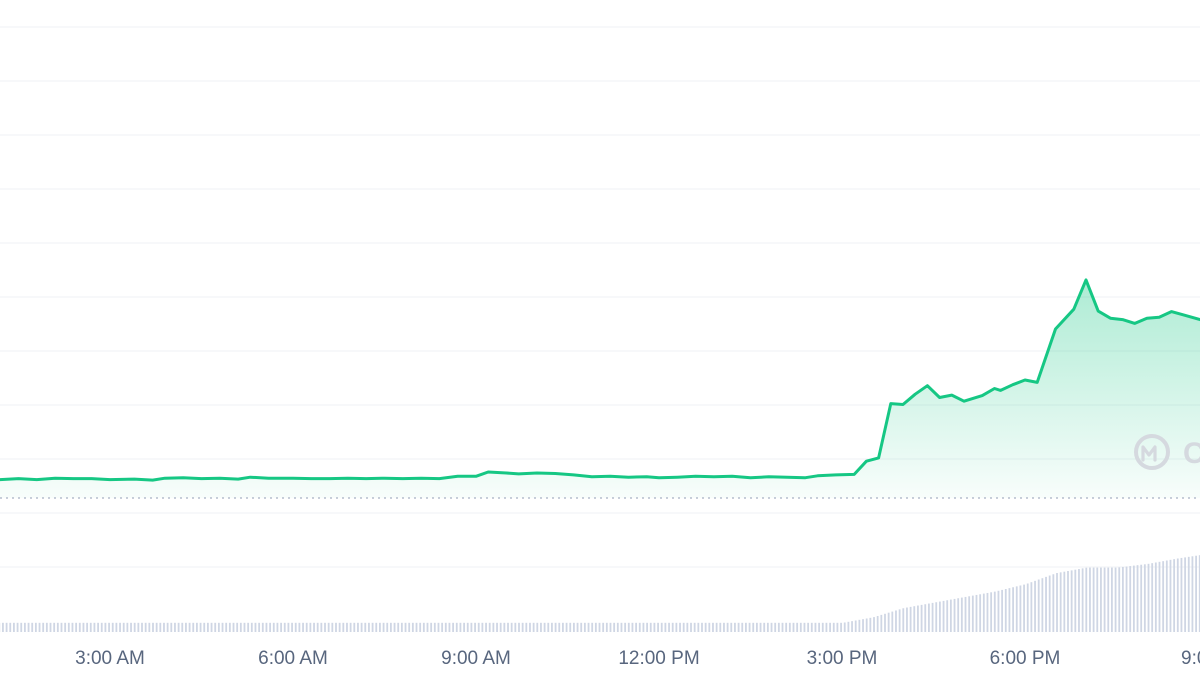  I want to click on svg-text: C, so click(1191, 453).